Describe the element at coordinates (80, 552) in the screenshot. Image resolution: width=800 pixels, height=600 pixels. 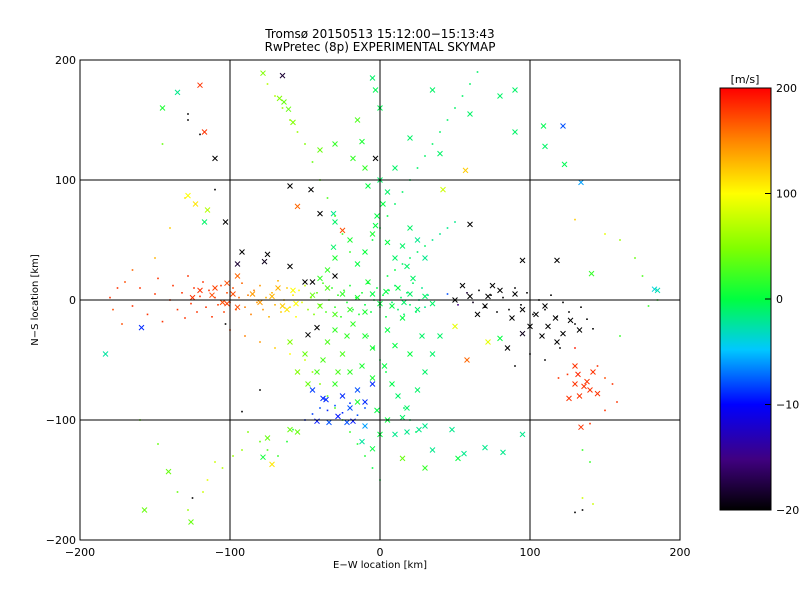
I see `x-tick-label: −200` at that location.